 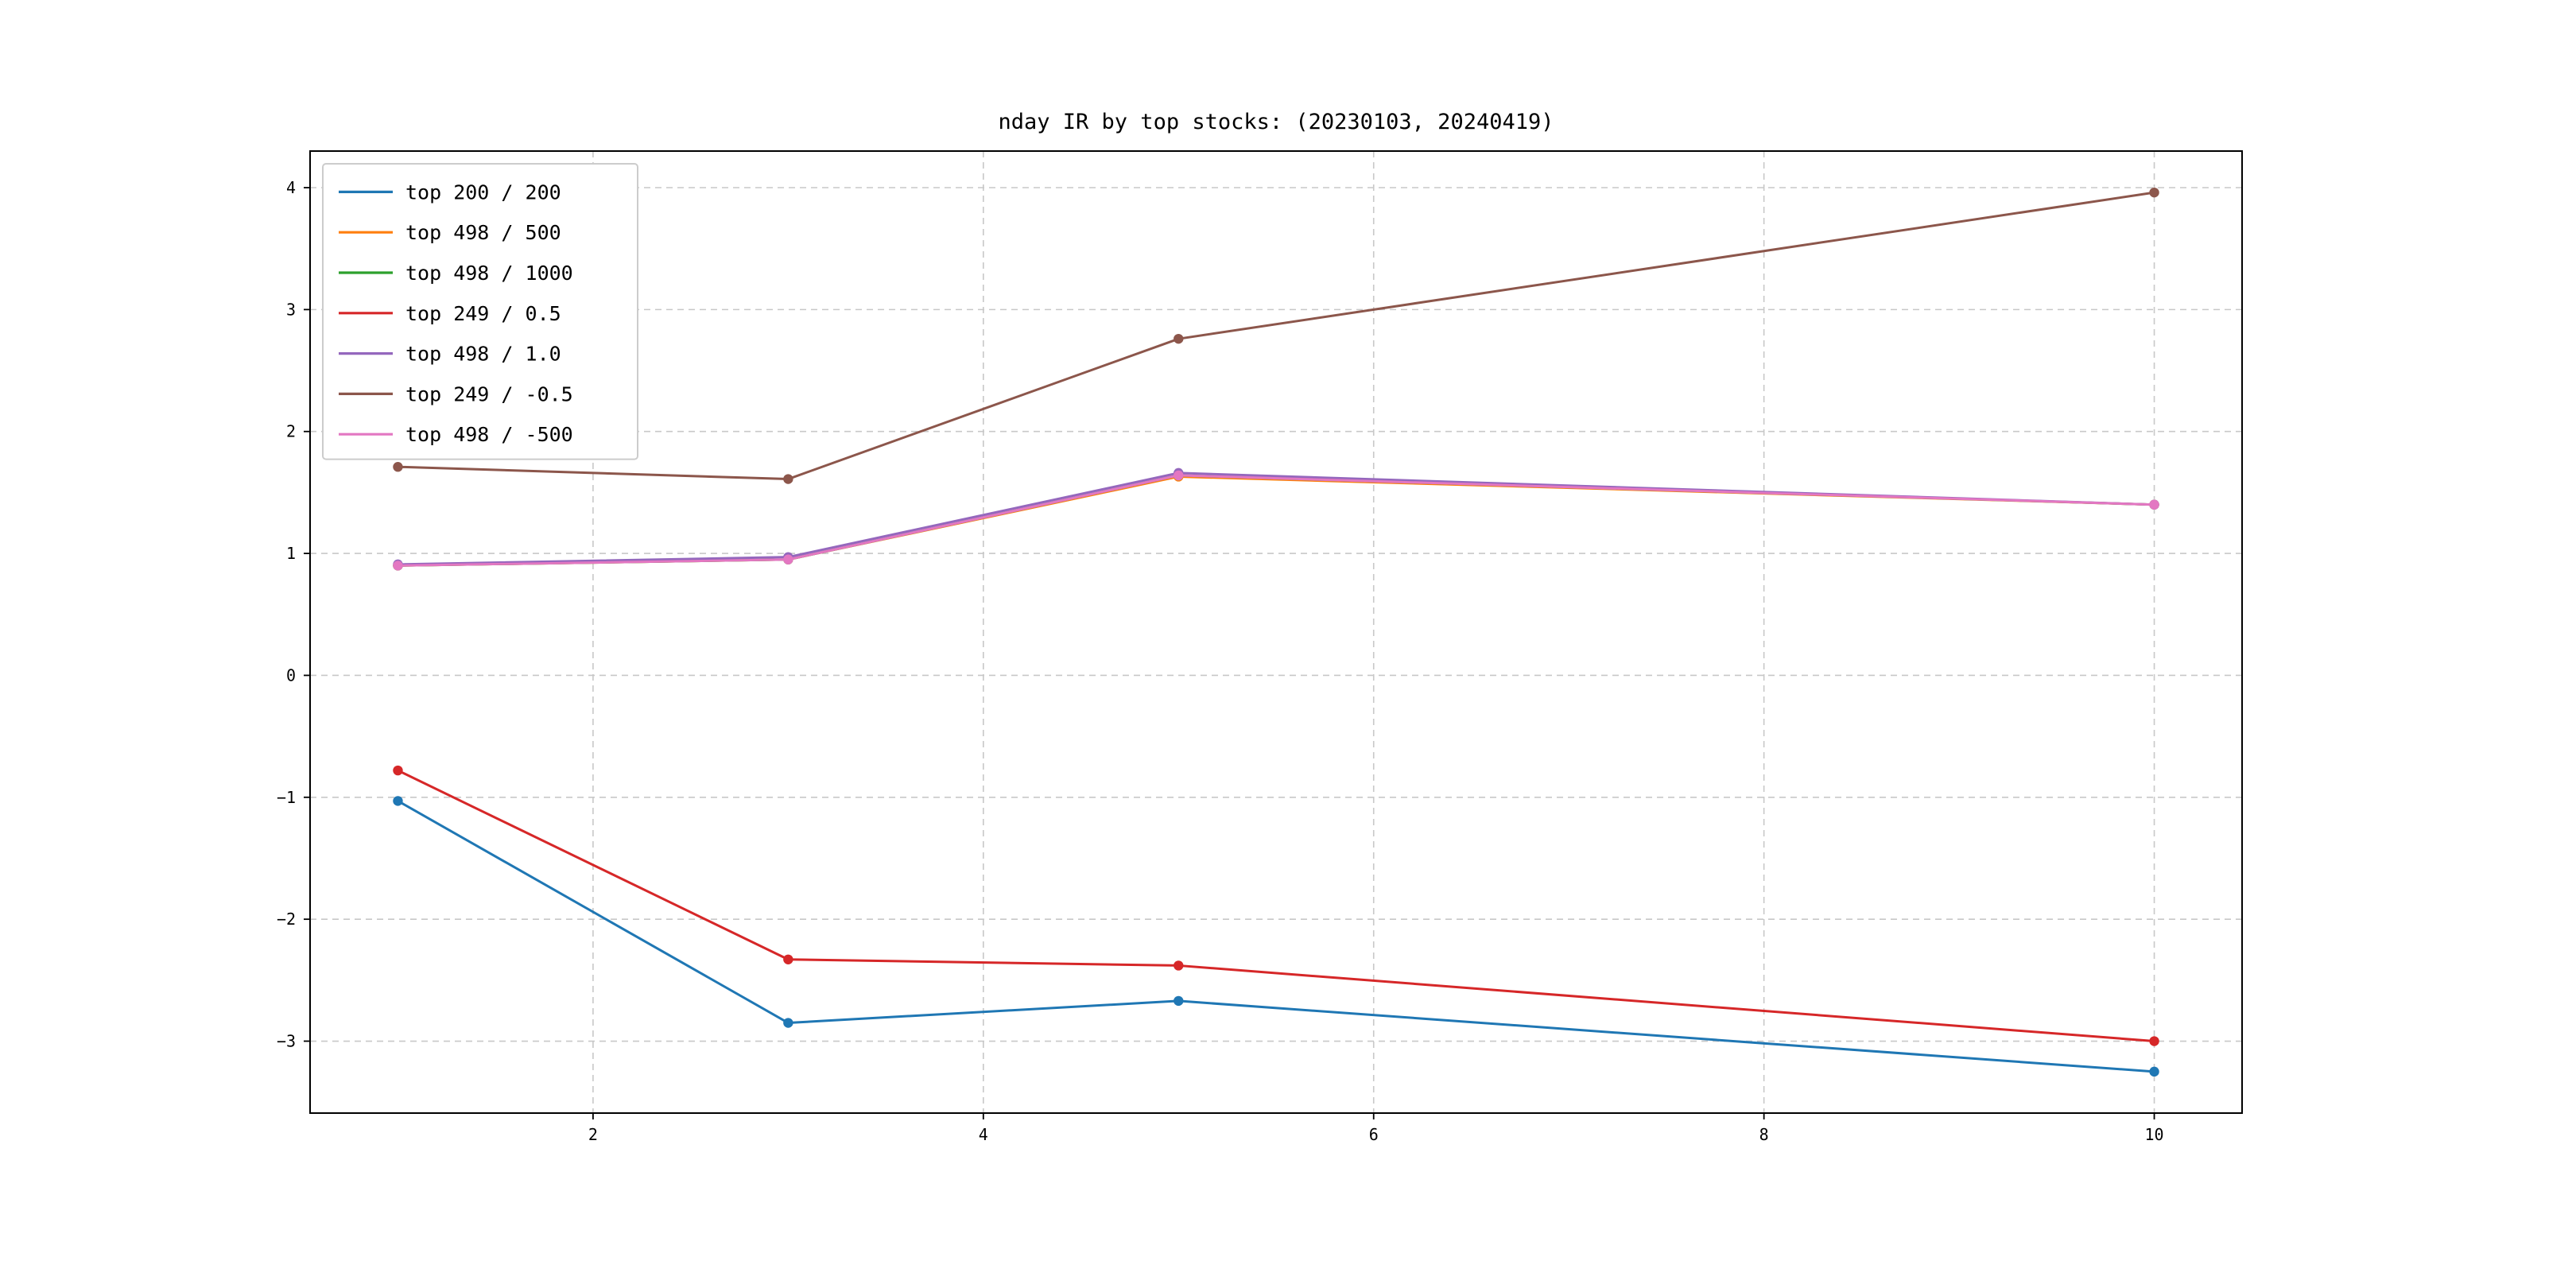 I want to click on legend-label-top-498-500: top 498 / -500, so click(x=489, y=435).